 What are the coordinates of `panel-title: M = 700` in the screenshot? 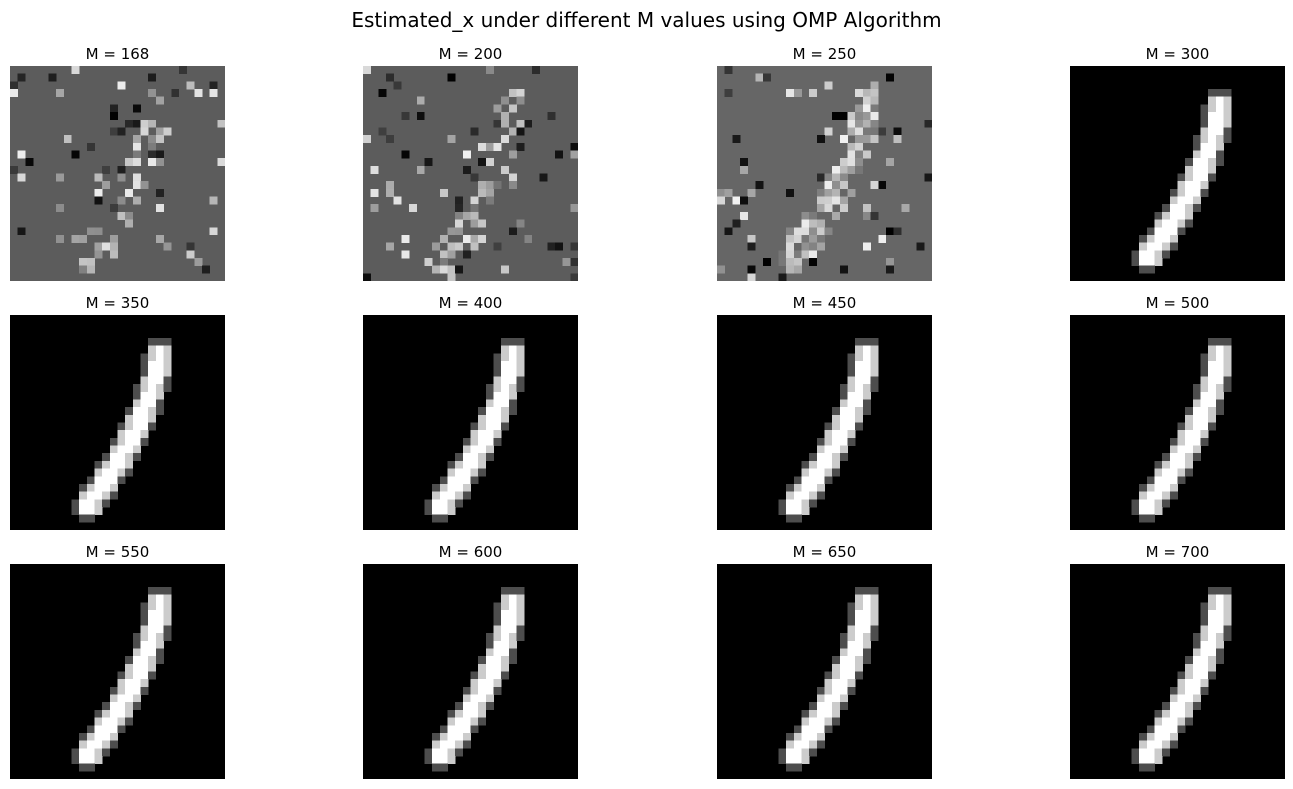 It's located at (1177, 552).